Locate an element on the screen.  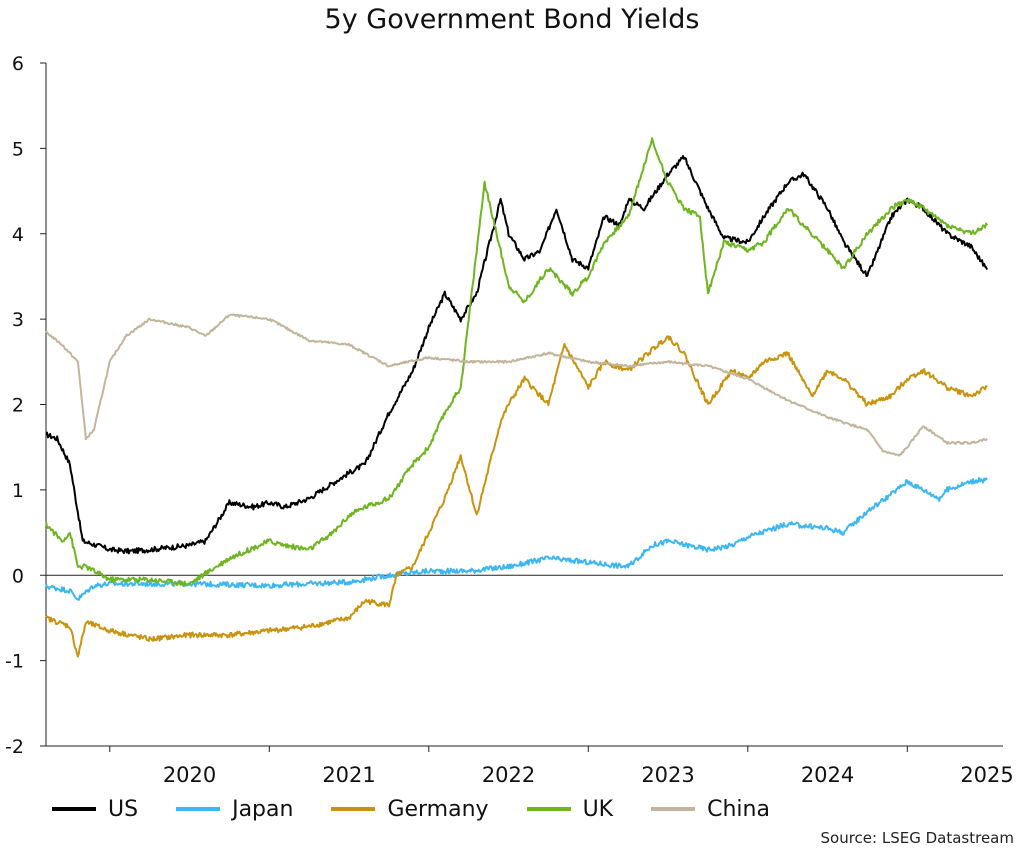
y-tick-label: 5 is located at coordinates (18, 149).